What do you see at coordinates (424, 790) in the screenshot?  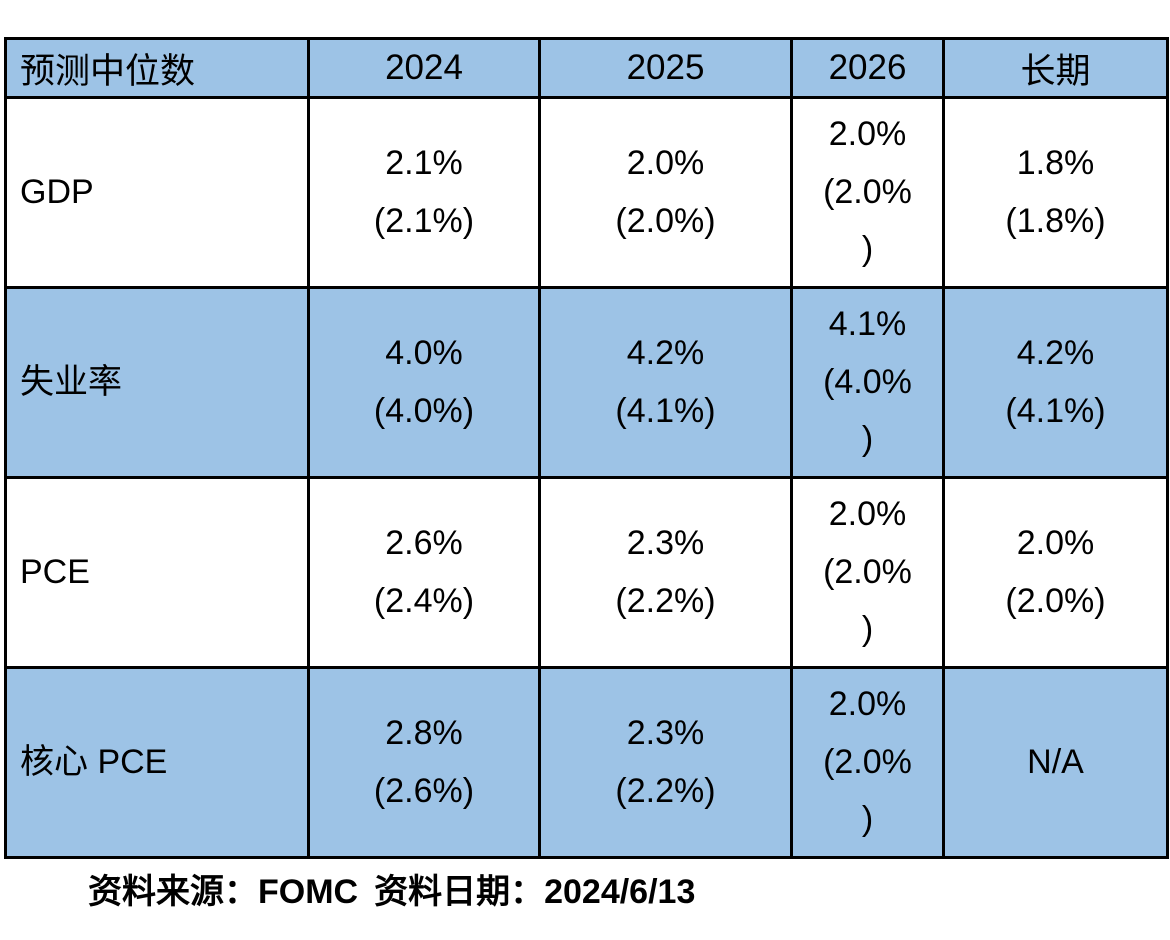 I see `cell-previous: (2.6%)` at bounding box center [424, 790].